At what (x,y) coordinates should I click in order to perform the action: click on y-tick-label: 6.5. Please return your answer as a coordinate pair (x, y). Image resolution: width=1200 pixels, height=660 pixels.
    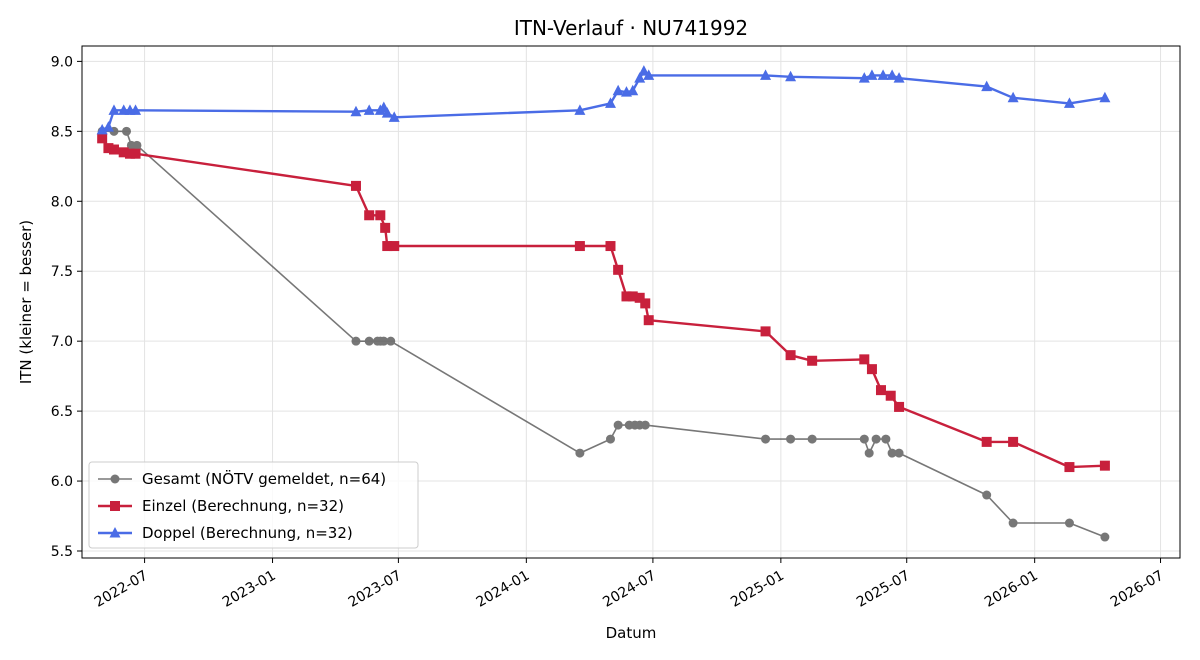
    Looking at the image, I should click on (62, 412).